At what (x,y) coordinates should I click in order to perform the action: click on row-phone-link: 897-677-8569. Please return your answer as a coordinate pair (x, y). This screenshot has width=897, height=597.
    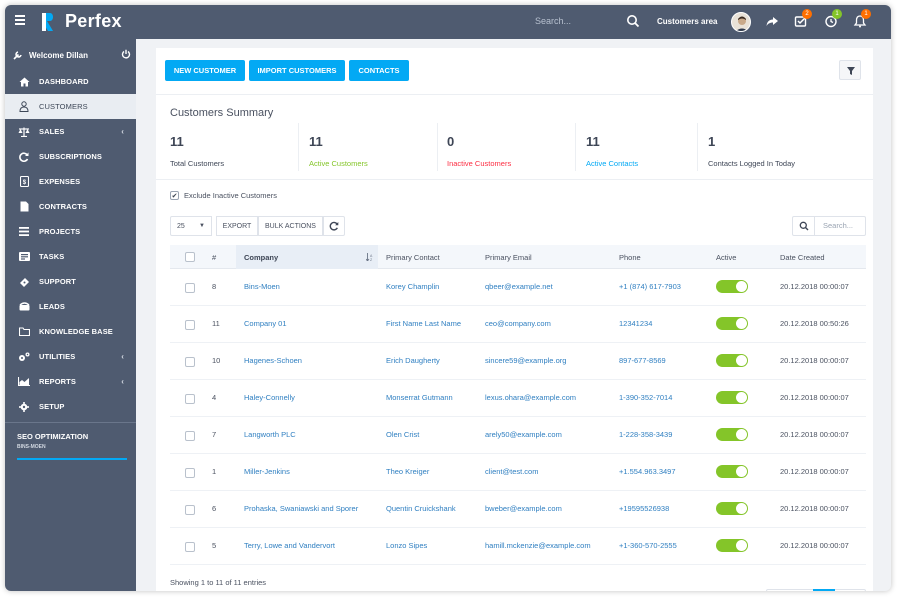
    Looking at the image, I should click on (642, 360).